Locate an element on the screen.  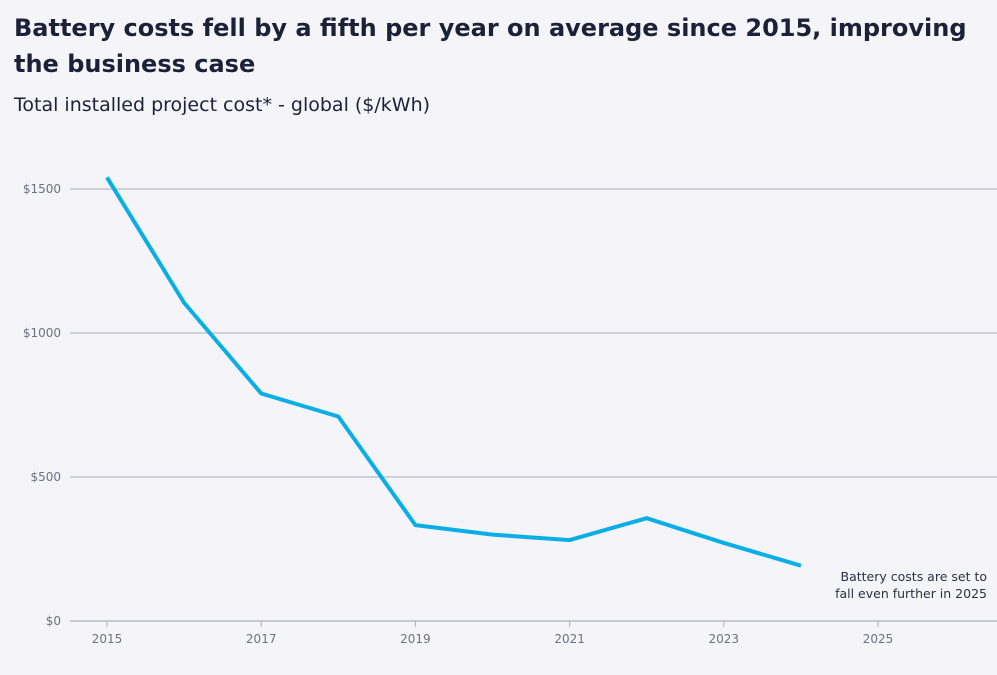
y-tick-label: $1000 is located at coordinates (42, 333).